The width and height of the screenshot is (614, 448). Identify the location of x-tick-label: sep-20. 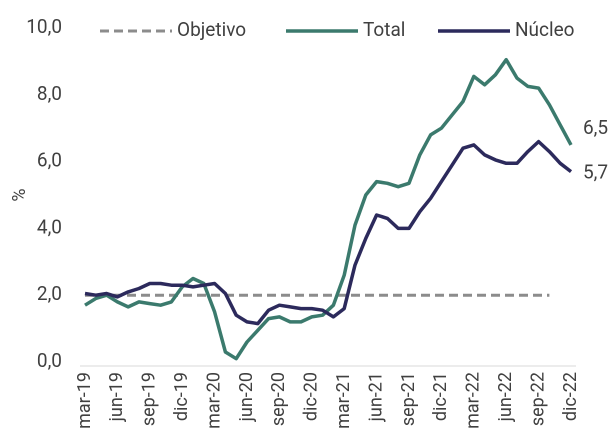
(278, 399).